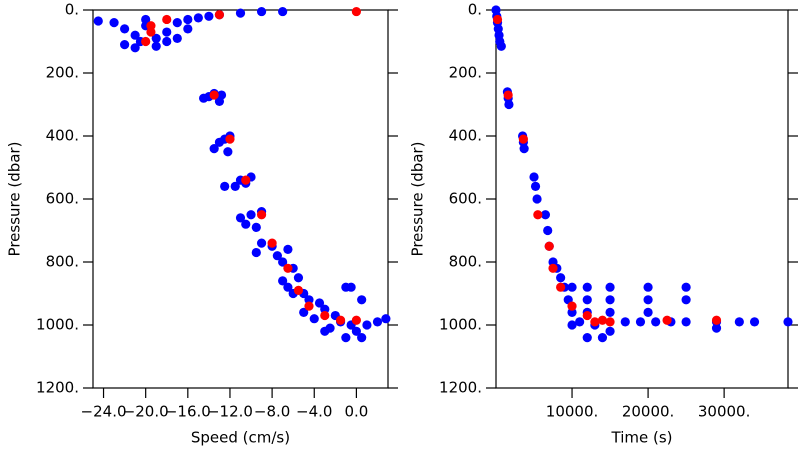 The height and width of the screenshot is (450, 800). Describe the element at coordinates (648, 412) in the screenshot. I see `x-tick-label: 20000.` at that location.